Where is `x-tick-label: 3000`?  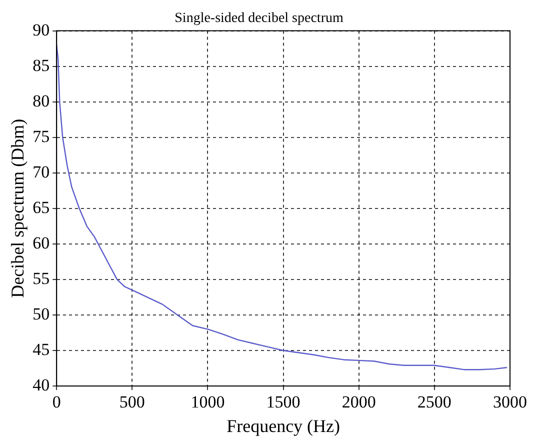
x-tick-label: 3000 is located at coordinates (510, 402).